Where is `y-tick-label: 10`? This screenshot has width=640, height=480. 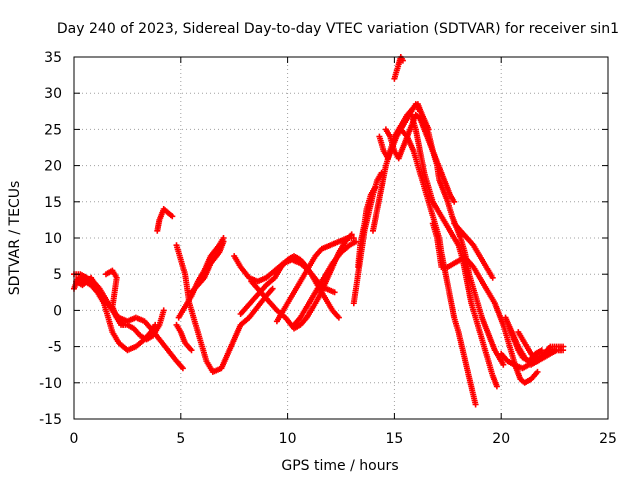
y-tick-label: 10 is located at coordinates (53, 239).